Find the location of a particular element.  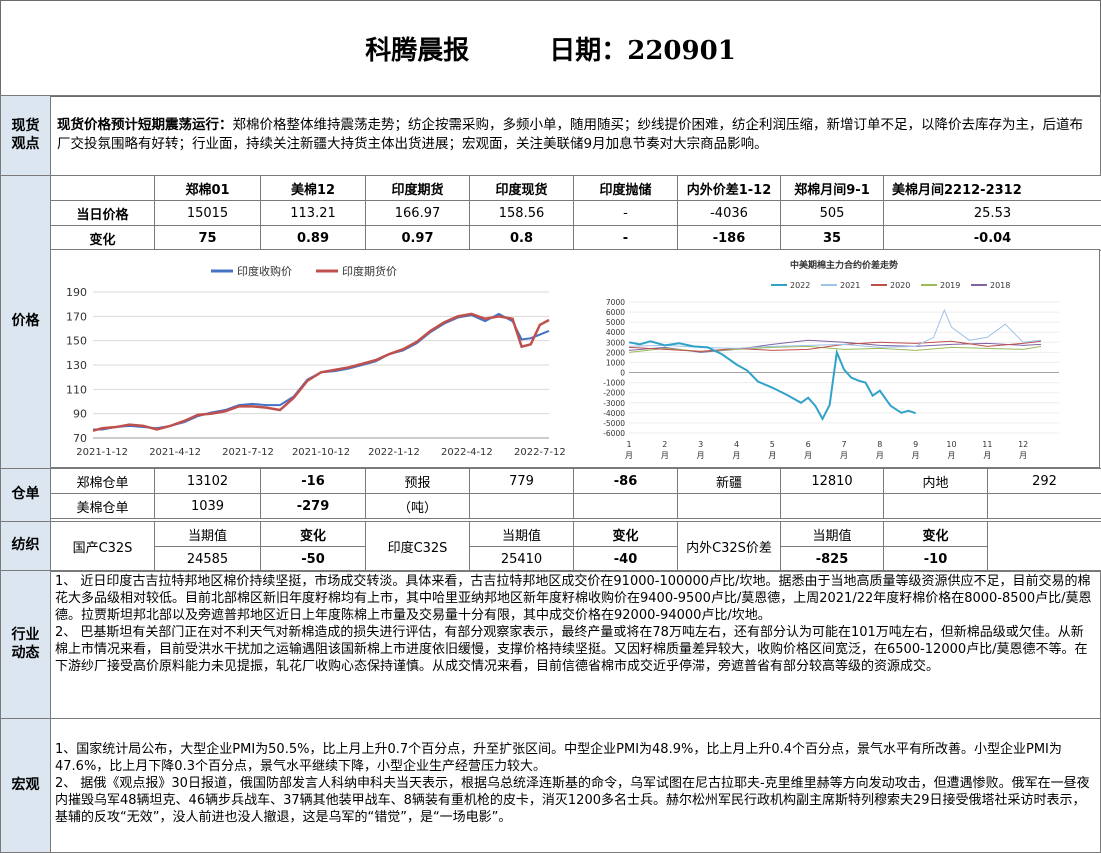

textile-india-label: 印度C32S is located at coordinates (417, 546).